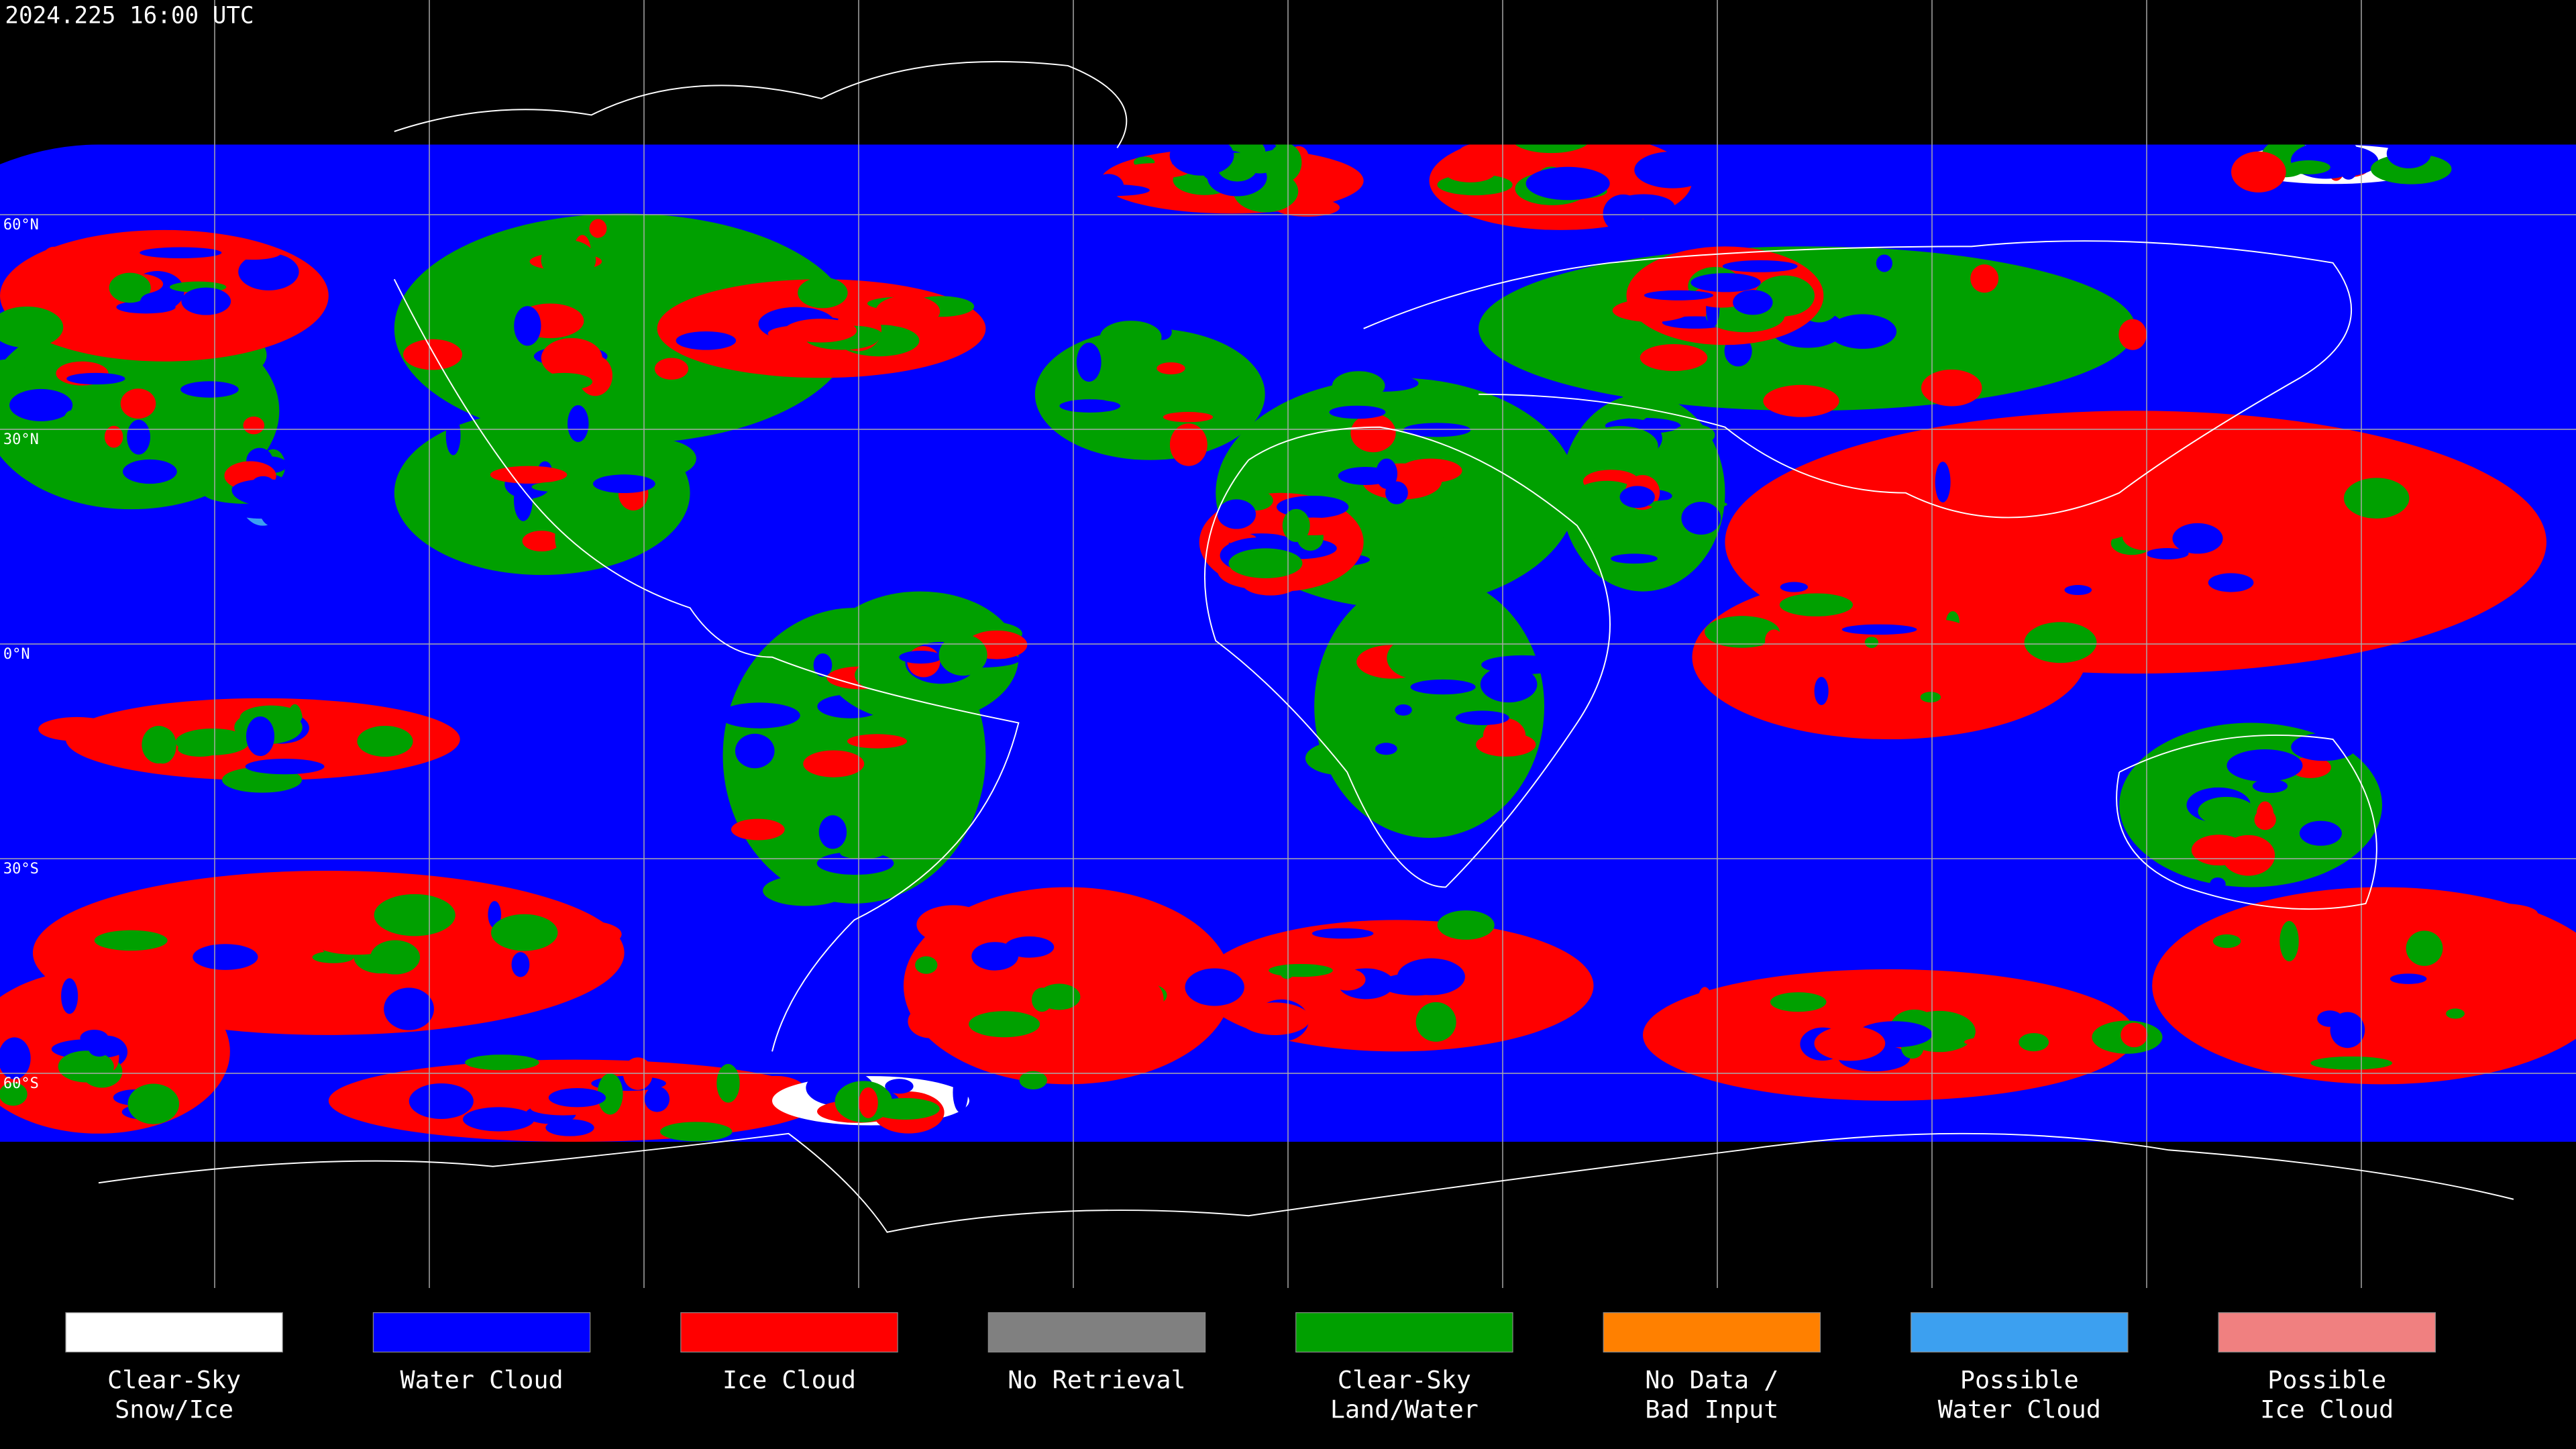 The width and height of the screenshot is (2576, 1449). I want to click on latitude-label: 60°S, so click(21, 1083).